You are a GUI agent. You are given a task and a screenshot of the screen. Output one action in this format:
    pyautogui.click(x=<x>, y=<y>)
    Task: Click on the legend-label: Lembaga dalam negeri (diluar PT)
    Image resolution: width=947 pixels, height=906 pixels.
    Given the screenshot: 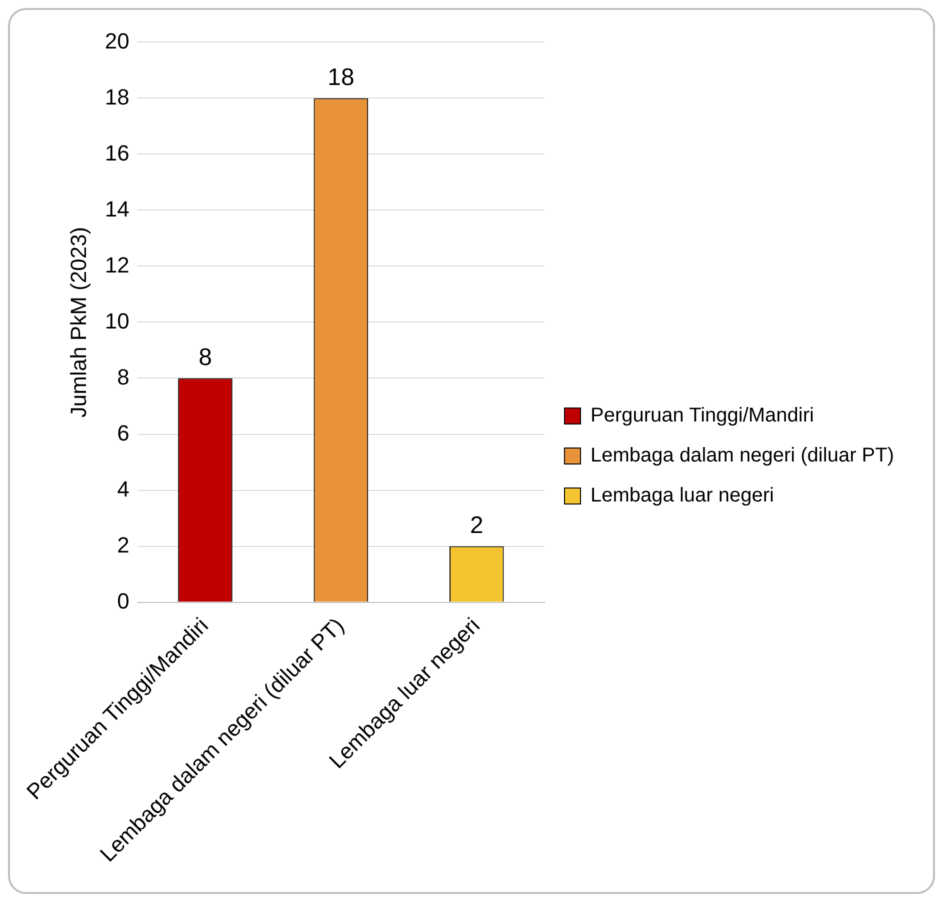 What is the action you would take?
    pyautogui.click(x=742, y=455)
    